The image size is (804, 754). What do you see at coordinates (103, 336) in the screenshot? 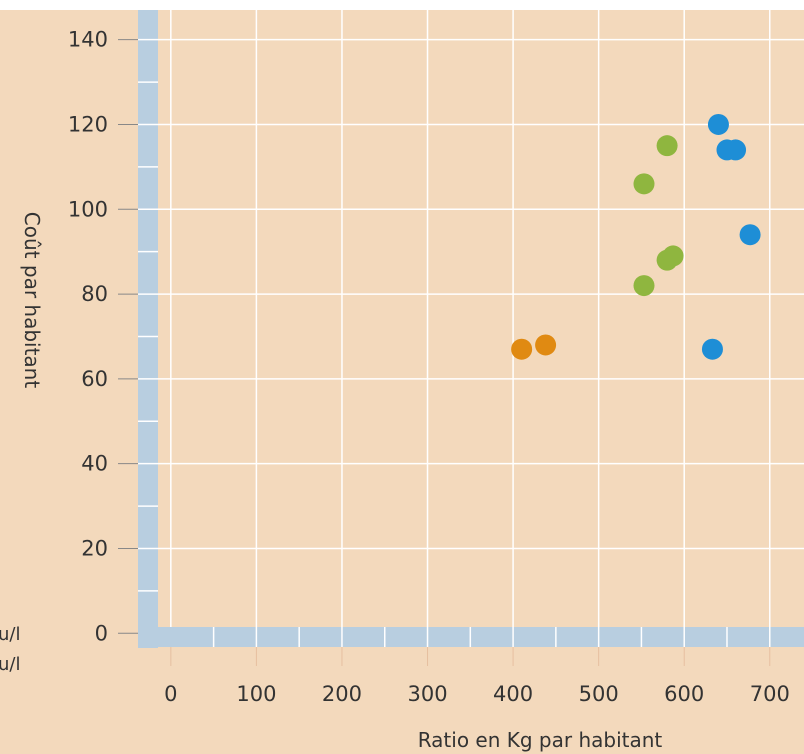
I see `y-tick-labels: 0 20 40 60 80 100 120 140` at bounding box center [103, 336].